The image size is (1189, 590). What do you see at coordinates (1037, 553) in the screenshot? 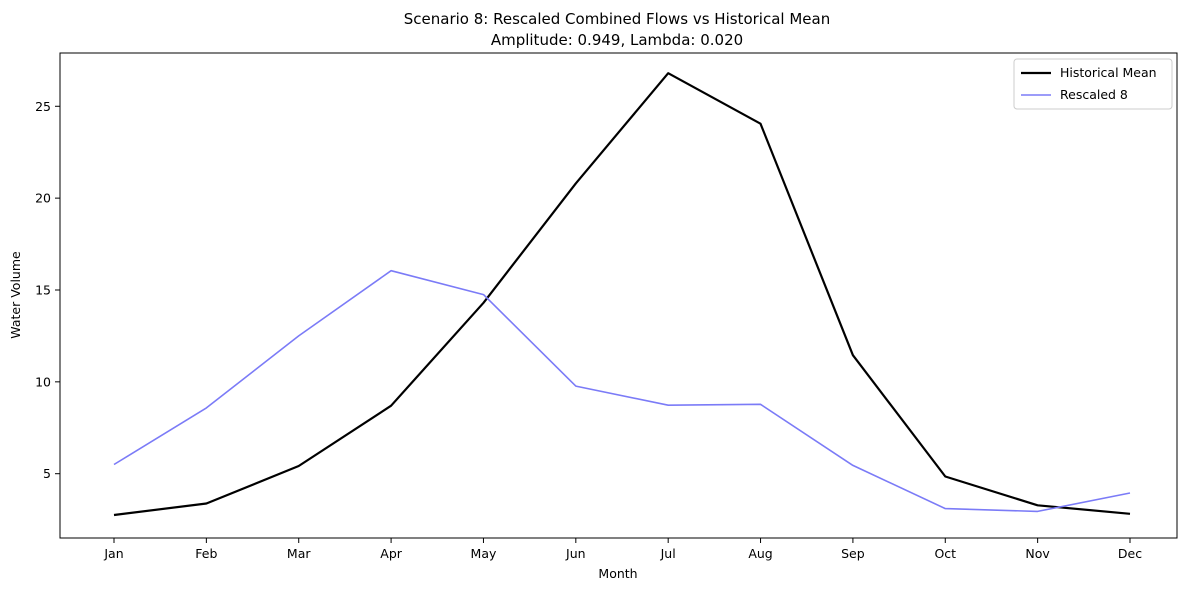
I see `x-tick-label: Nov` at bounding box center [1037, 553].